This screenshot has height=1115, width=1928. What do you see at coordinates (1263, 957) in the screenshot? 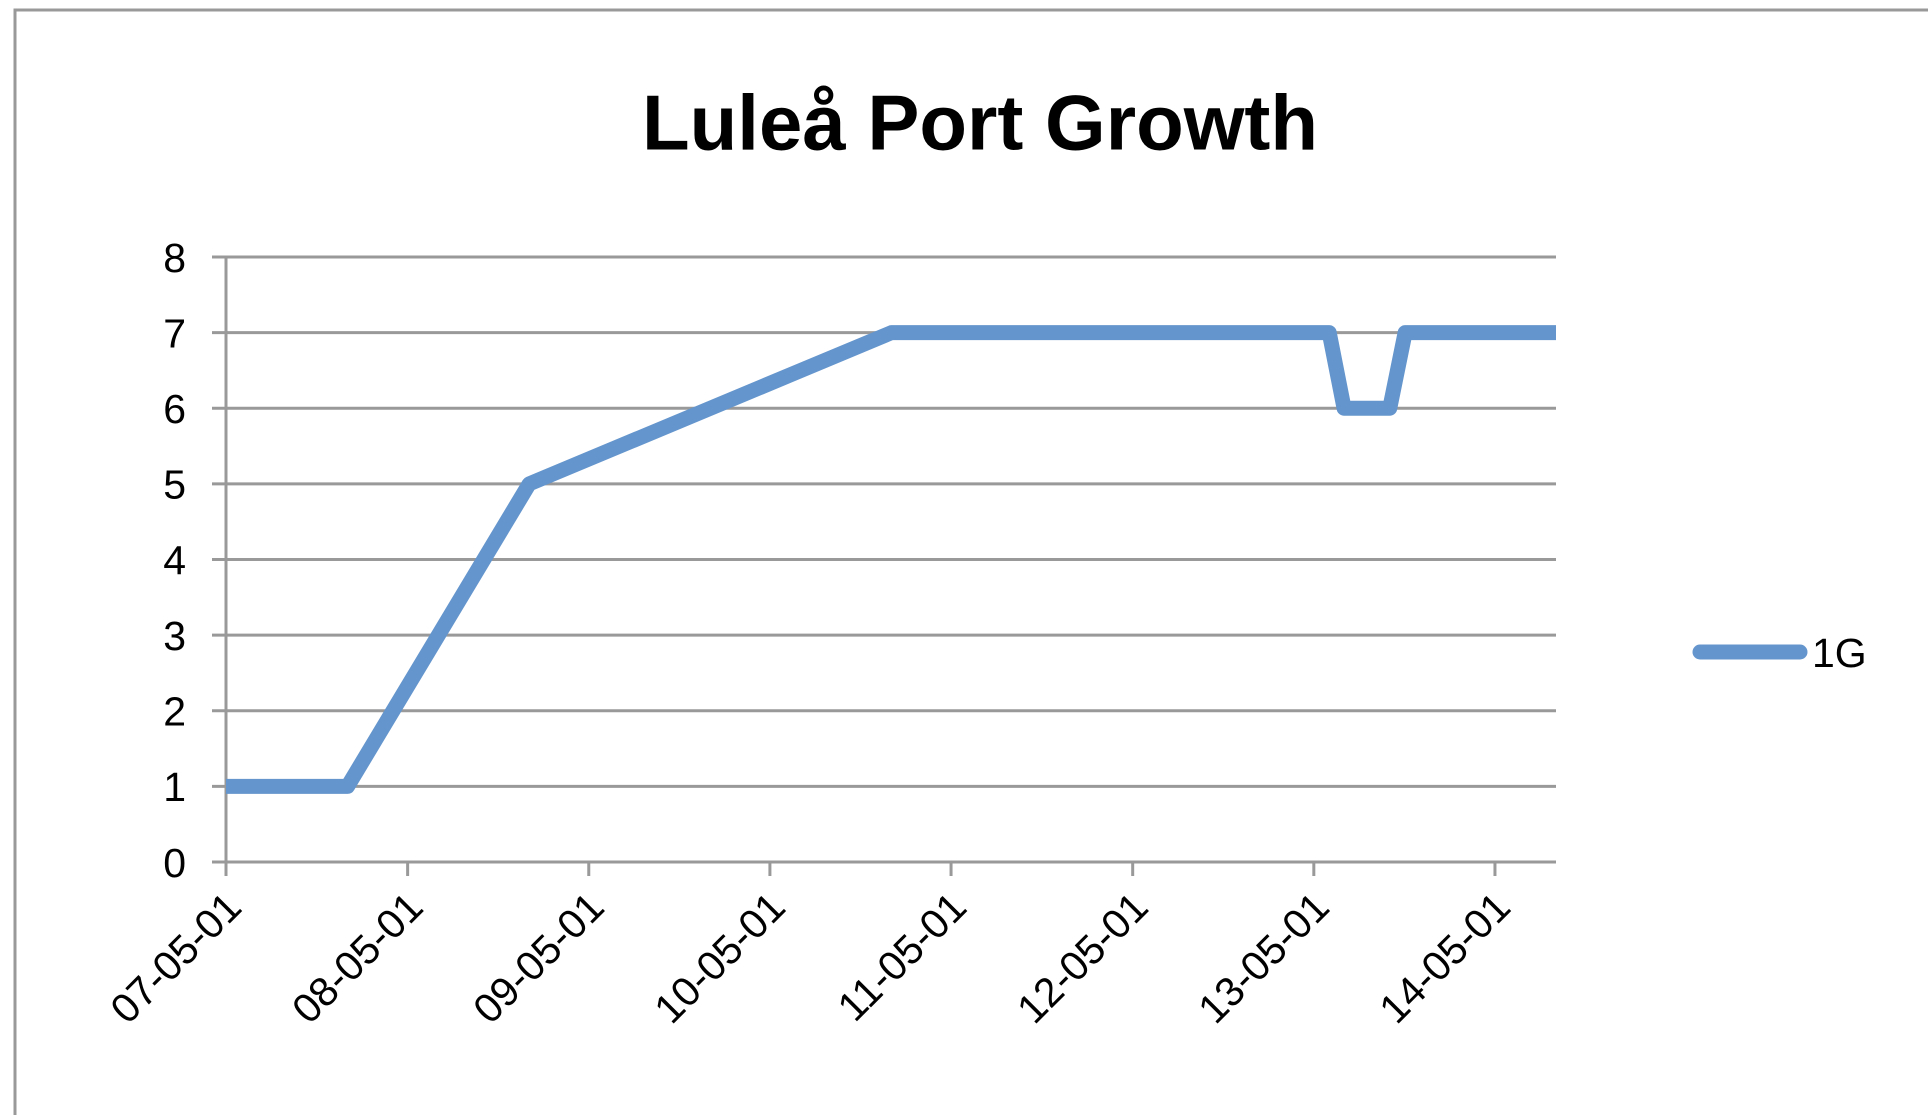
I see `x-tick-label: 13-05-01` at bounding box center [1263, 957].